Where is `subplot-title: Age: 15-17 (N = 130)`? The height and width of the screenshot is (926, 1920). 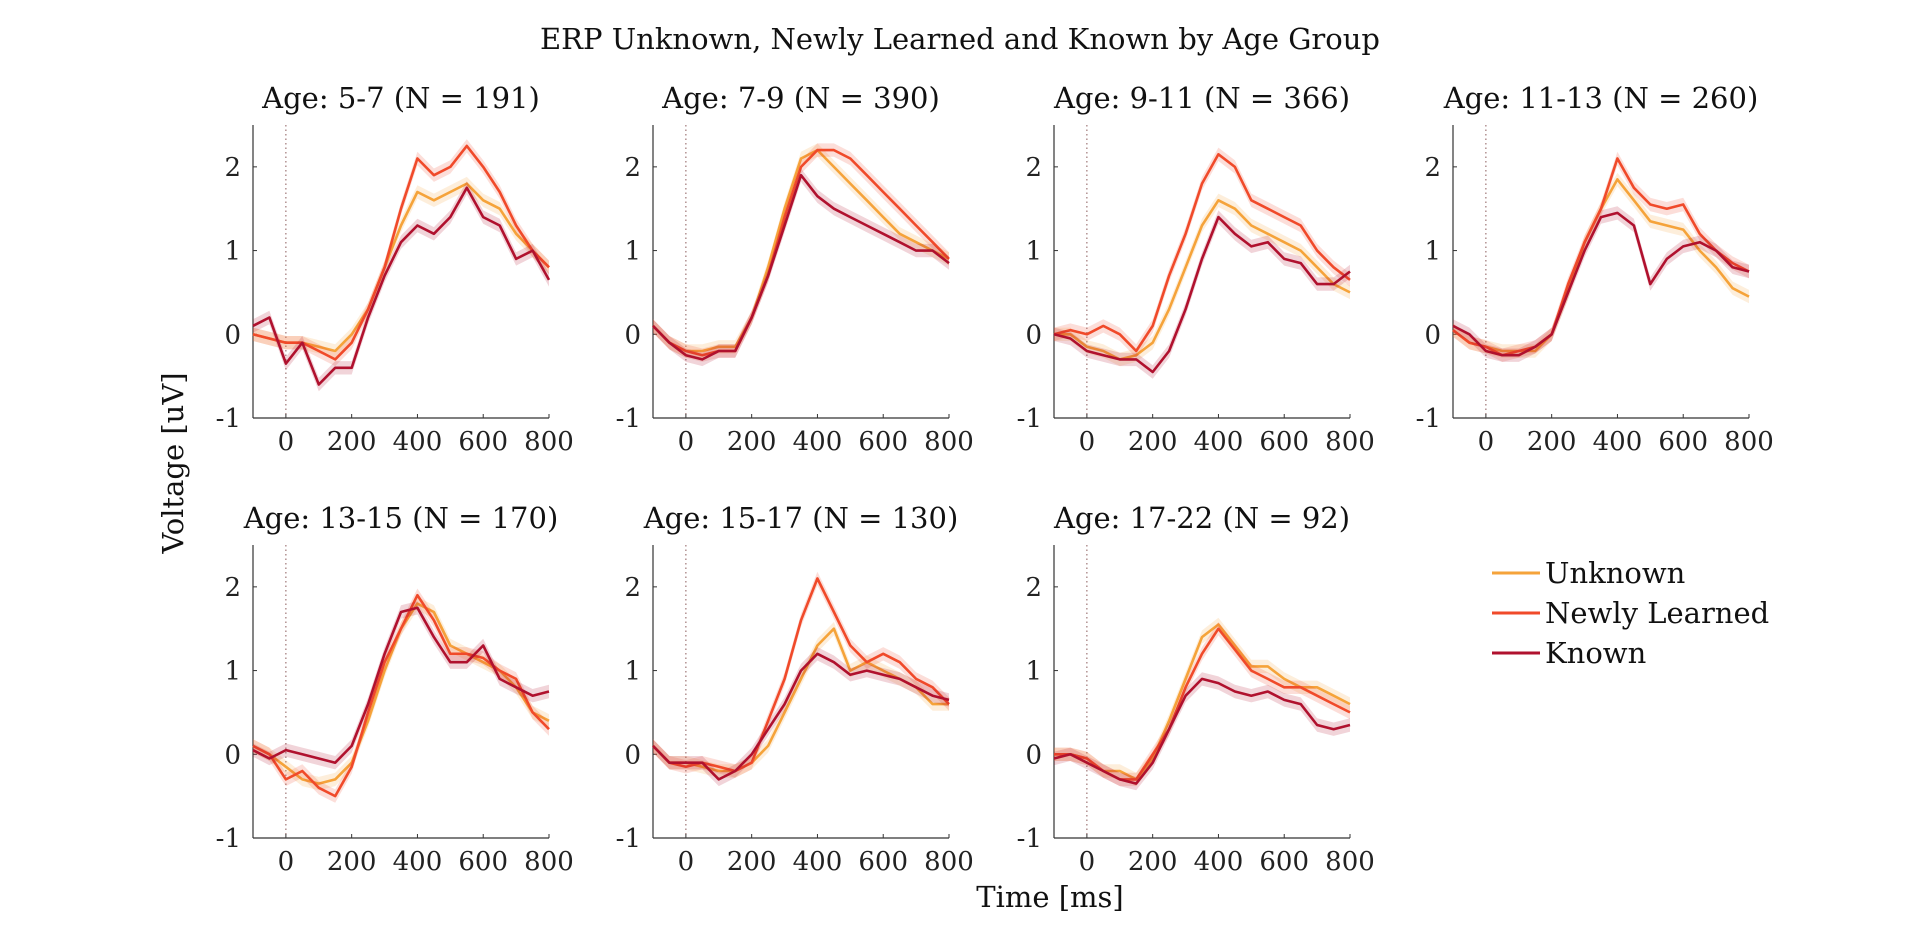 subplot-title: Age: 15-17 (N = 130) is located at coordinates (801, 518).